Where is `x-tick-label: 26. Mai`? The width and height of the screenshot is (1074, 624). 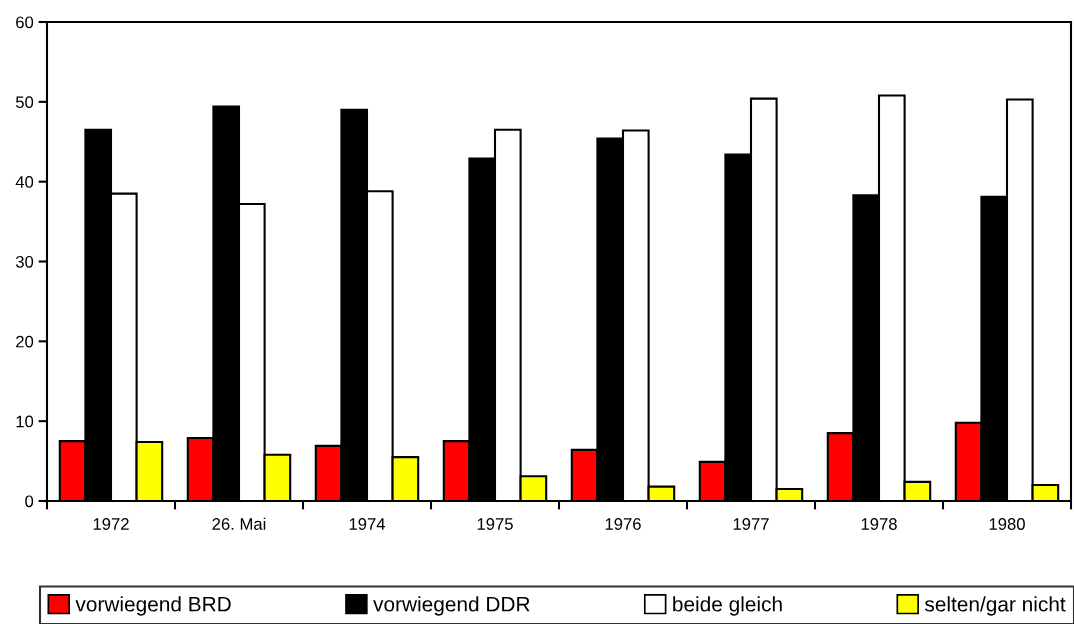 x-tick-label: 26. Mai is located at coordinates (239, 523).